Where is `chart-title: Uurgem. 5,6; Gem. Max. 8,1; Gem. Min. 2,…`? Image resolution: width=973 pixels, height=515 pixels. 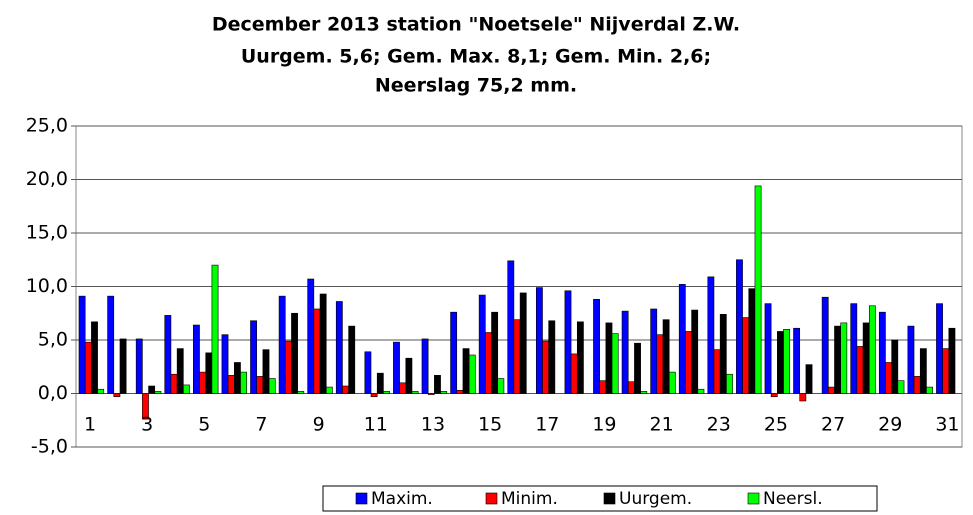 chart-title: Uurgem. 5,6; Gem. Max. 8,1; Gem. Min. 2,… is located at coordinates (476, 57).